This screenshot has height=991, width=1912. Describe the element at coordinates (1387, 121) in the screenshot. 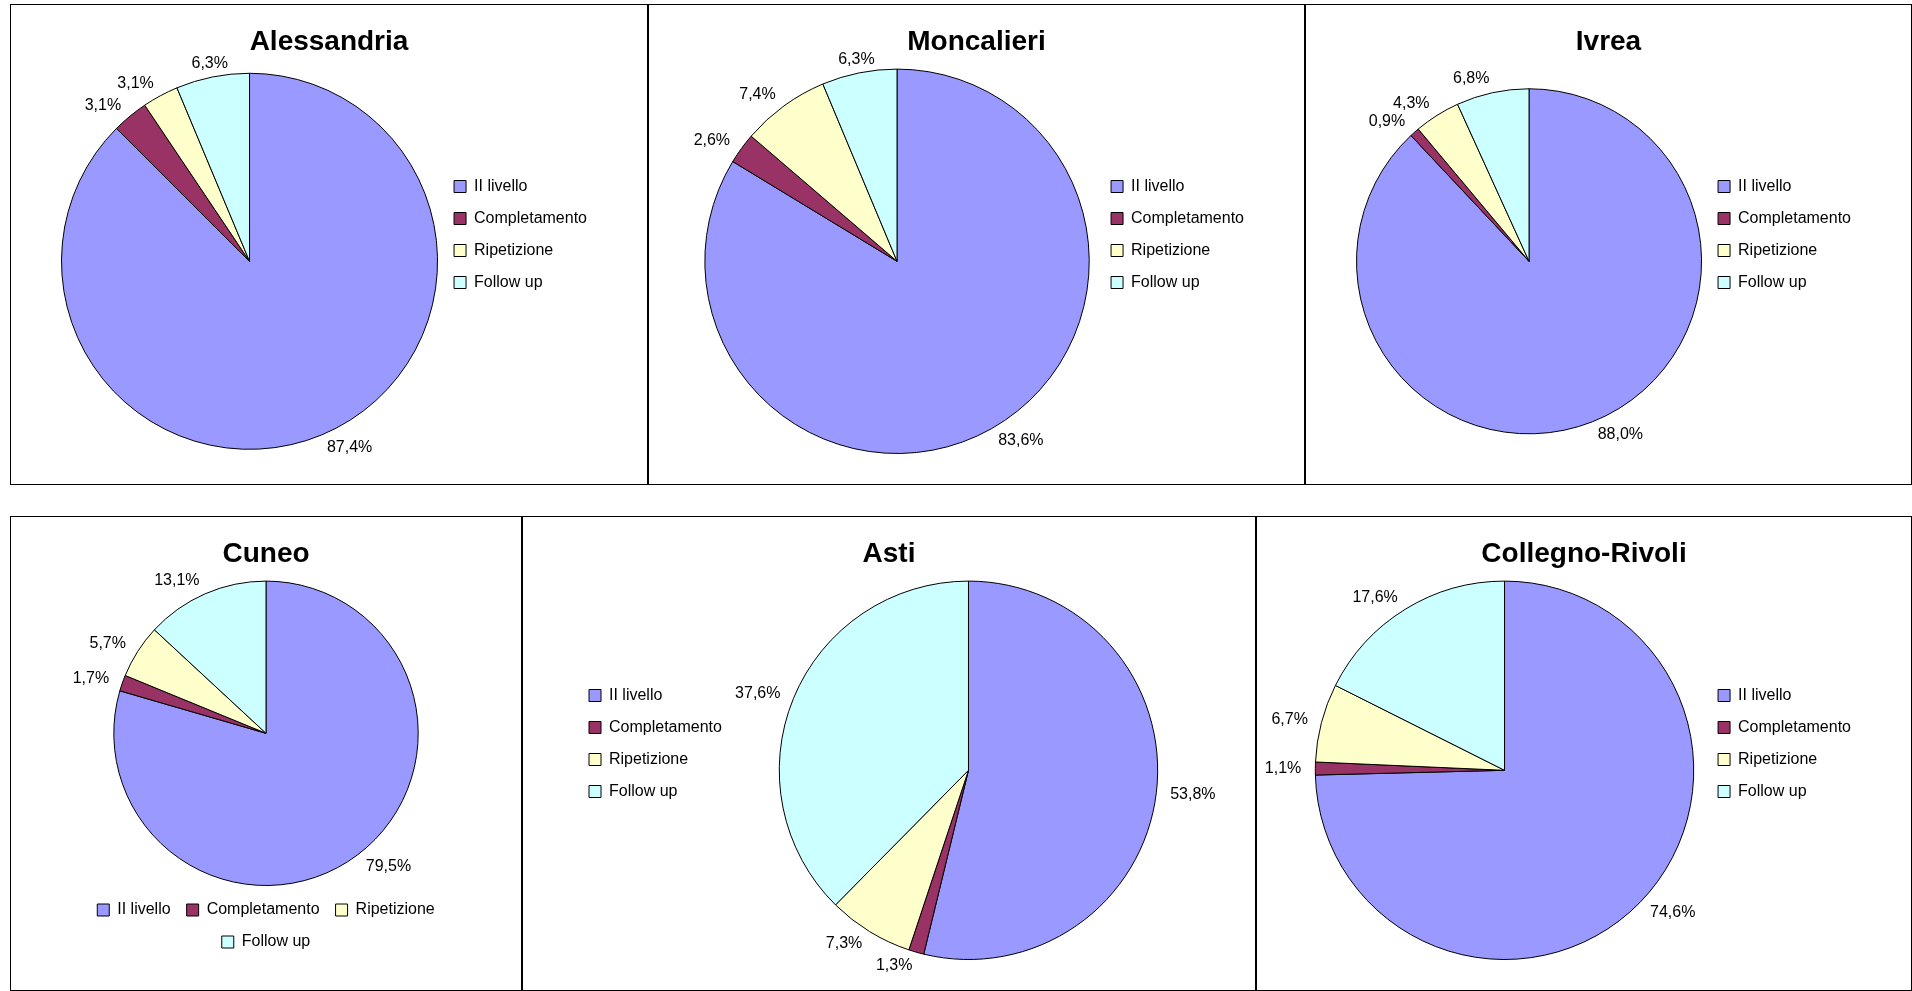

I see `data-label: 0,9%` at that location.